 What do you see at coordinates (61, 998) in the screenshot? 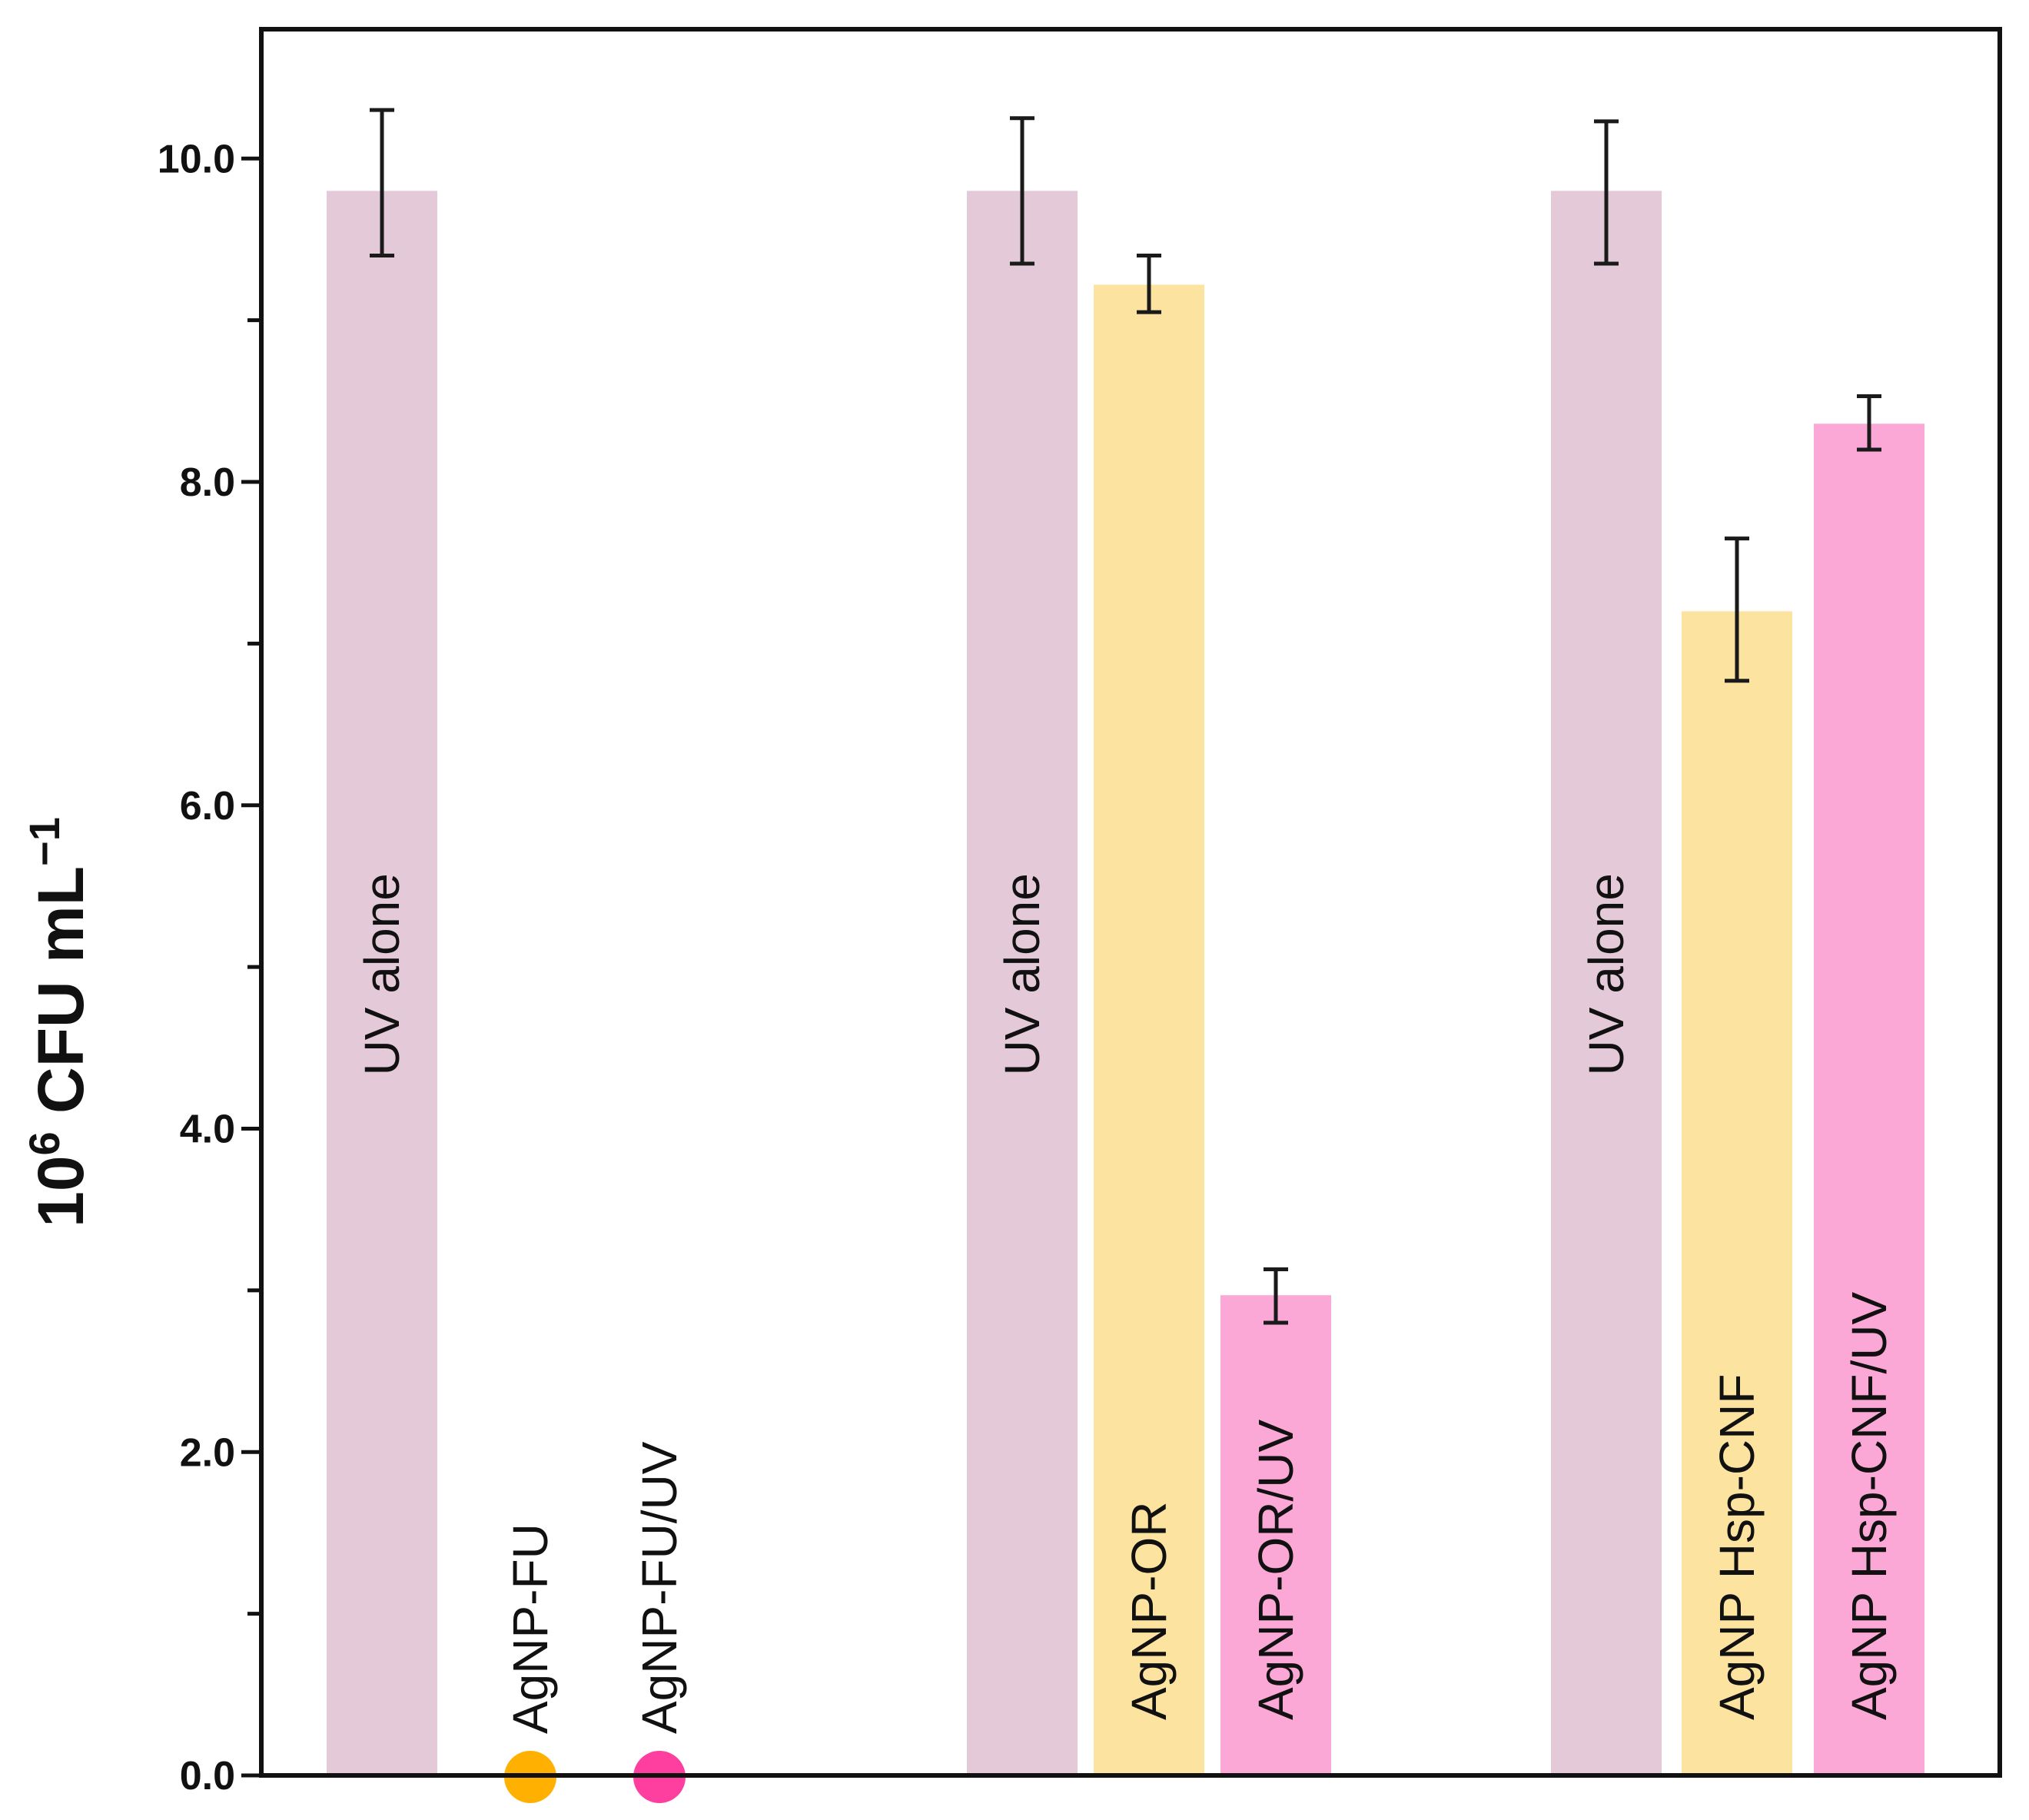
I see `y-axis-title-unit: CFU mL` at bounding box center [61, 998].